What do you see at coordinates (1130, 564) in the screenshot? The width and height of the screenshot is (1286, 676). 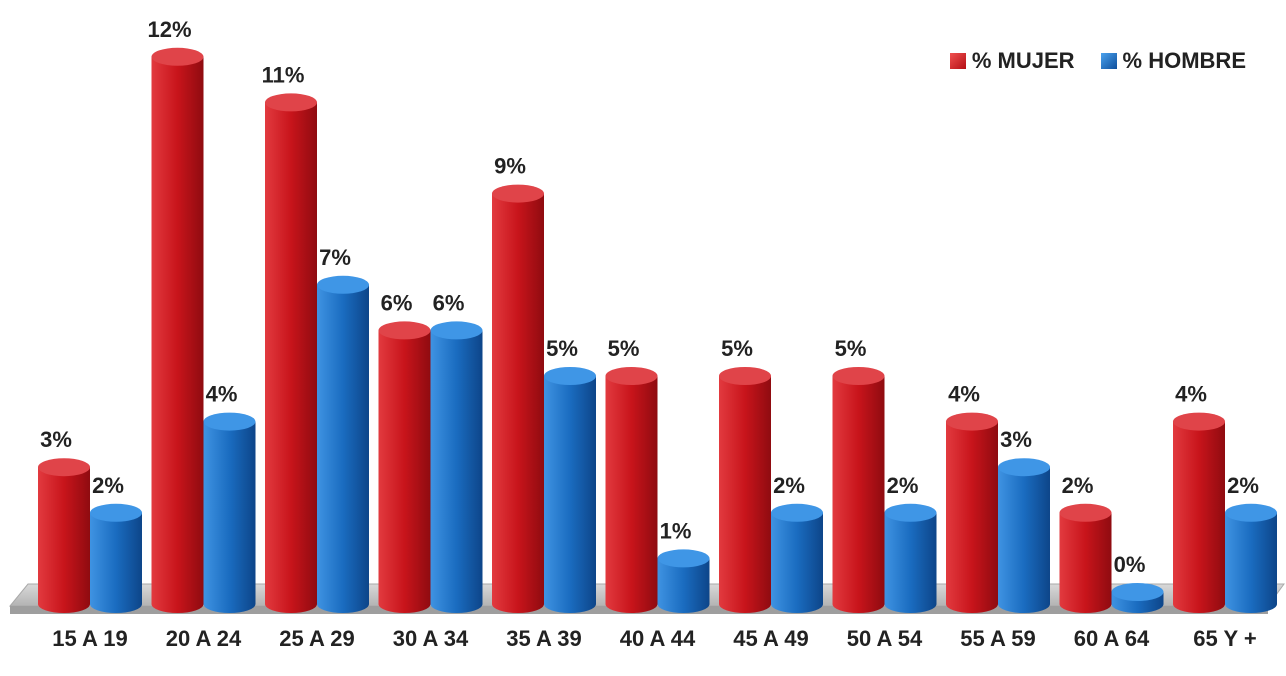 I see `data-label-hombre-9: 0%` at bounding box center [1130, 564].